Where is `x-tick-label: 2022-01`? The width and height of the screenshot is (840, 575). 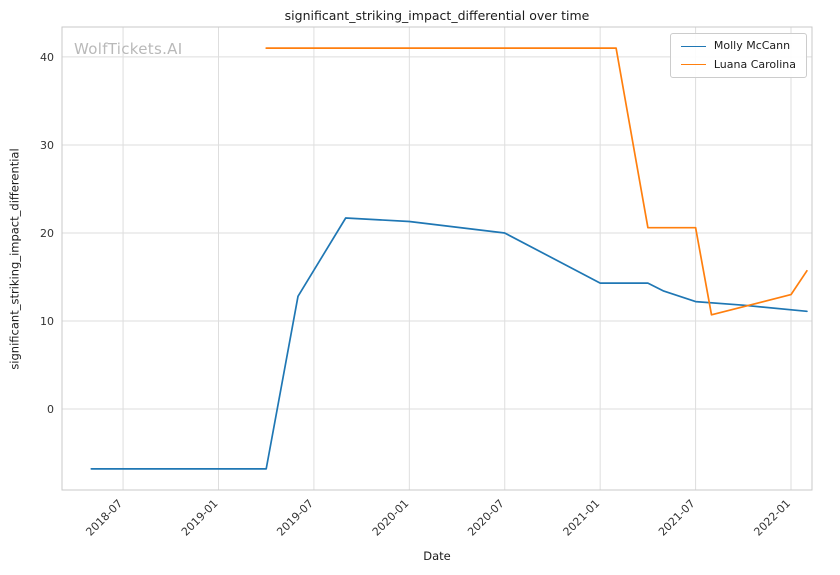
x-tick-label: 2022-01 is located at coordinates (772, 518).